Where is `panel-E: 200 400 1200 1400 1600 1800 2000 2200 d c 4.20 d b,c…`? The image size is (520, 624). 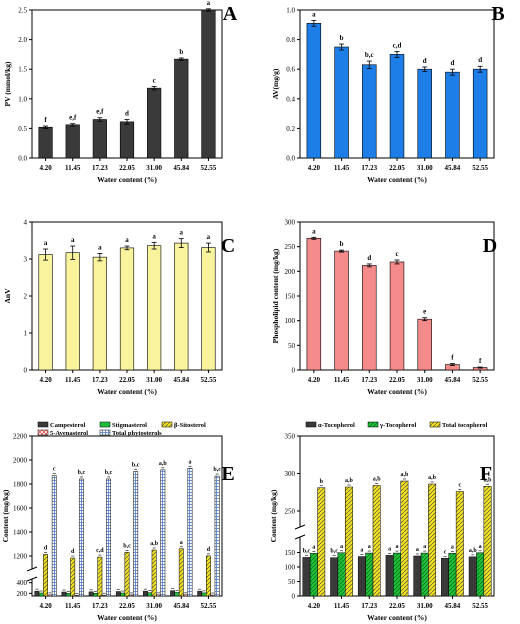
panel-E: 200 400 1200 1400 1600 1800 2000 2200 d c 4.20 d b,c… is located at coordinates (118, 521).